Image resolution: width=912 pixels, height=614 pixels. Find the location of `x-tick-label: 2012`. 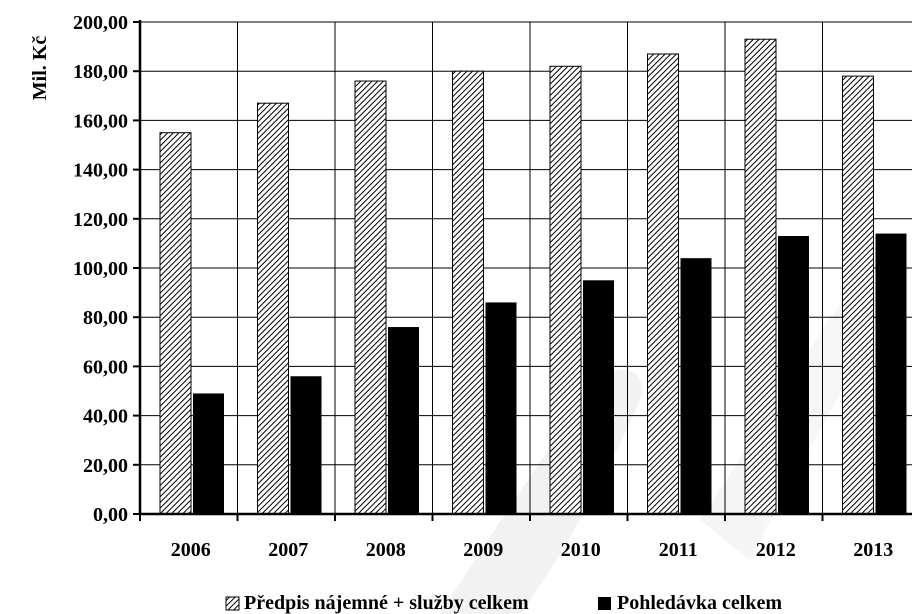

x-tick-label: 2012 is located at coordinates (776, 550).